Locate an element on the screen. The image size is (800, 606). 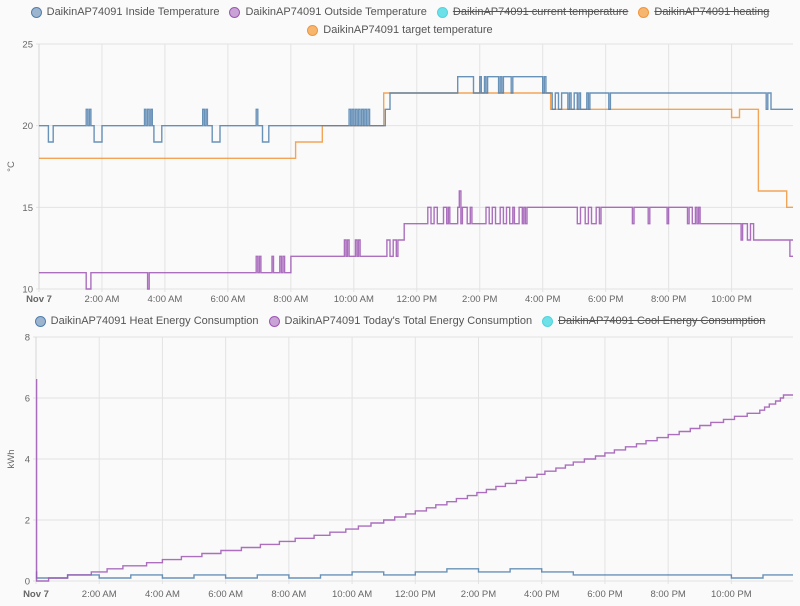
y-tick-label: 8 is located at coordinates (27, 338).